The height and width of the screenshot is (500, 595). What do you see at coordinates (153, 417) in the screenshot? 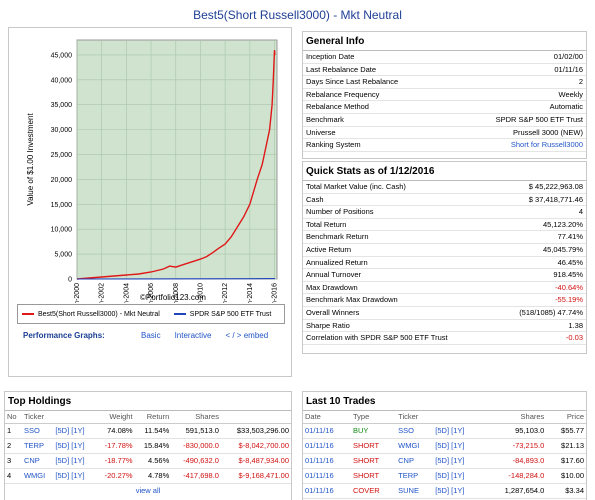
I see `holdings-header: Return` at bounding box center [153, 417].